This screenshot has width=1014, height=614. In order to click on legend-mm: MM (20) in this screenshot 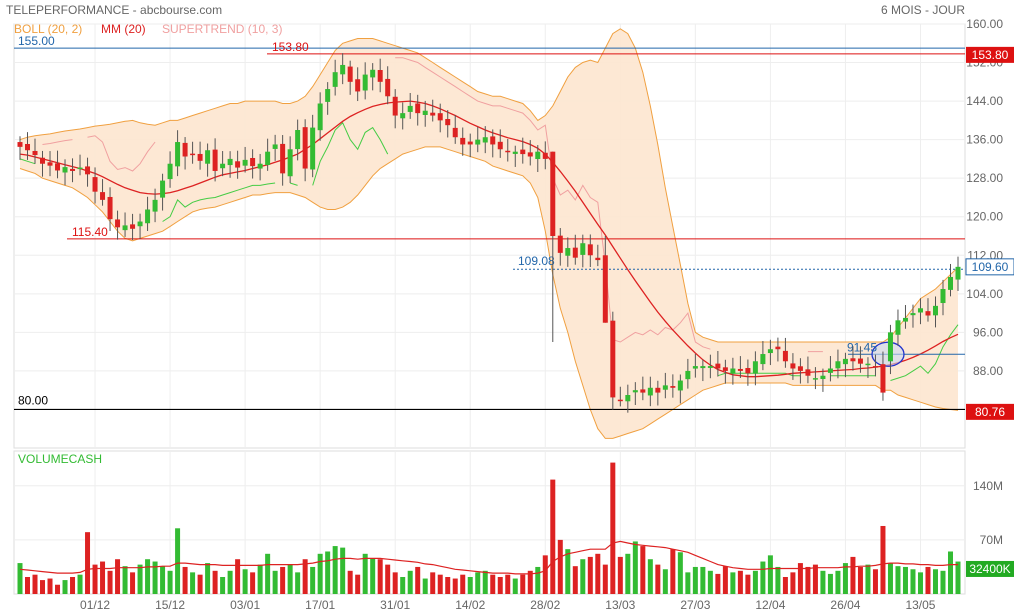, I will do `click(123, 29)`.